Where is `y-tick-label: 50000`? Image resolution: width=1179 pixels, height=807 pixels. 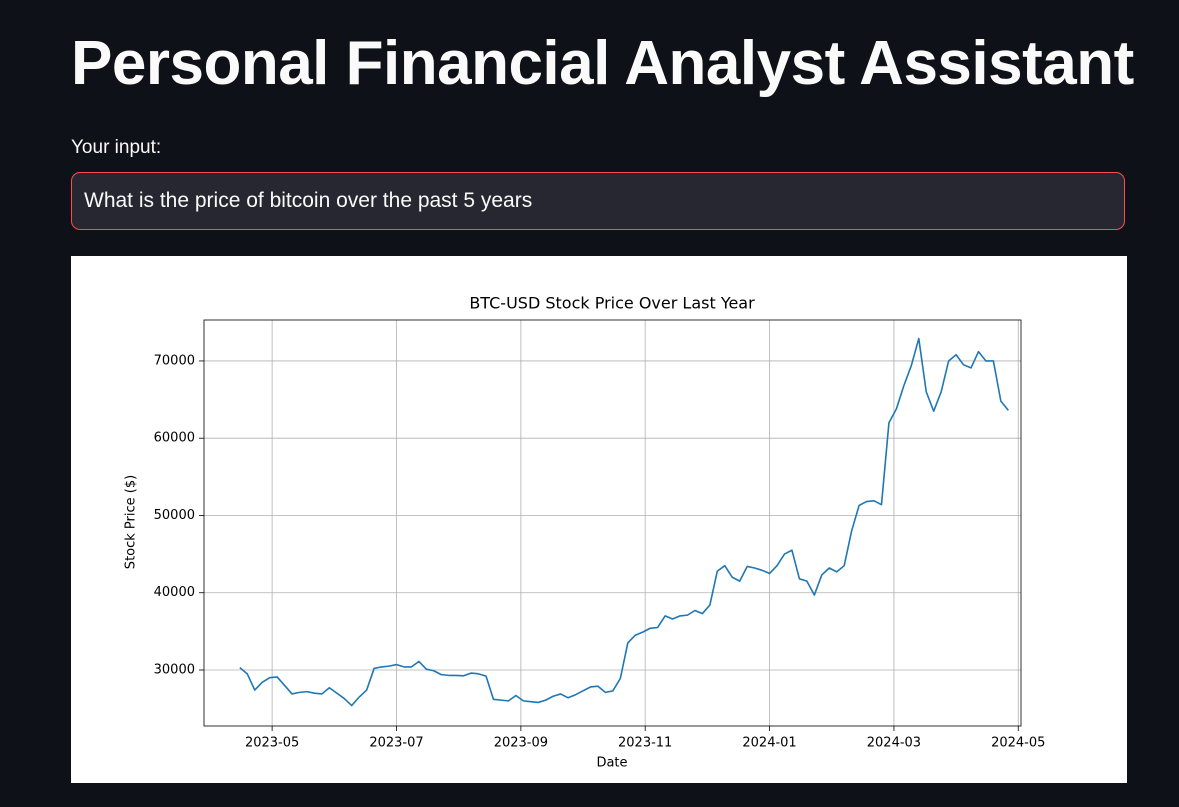 y-tick-label: 50000 is located at coordinates (174, 515).